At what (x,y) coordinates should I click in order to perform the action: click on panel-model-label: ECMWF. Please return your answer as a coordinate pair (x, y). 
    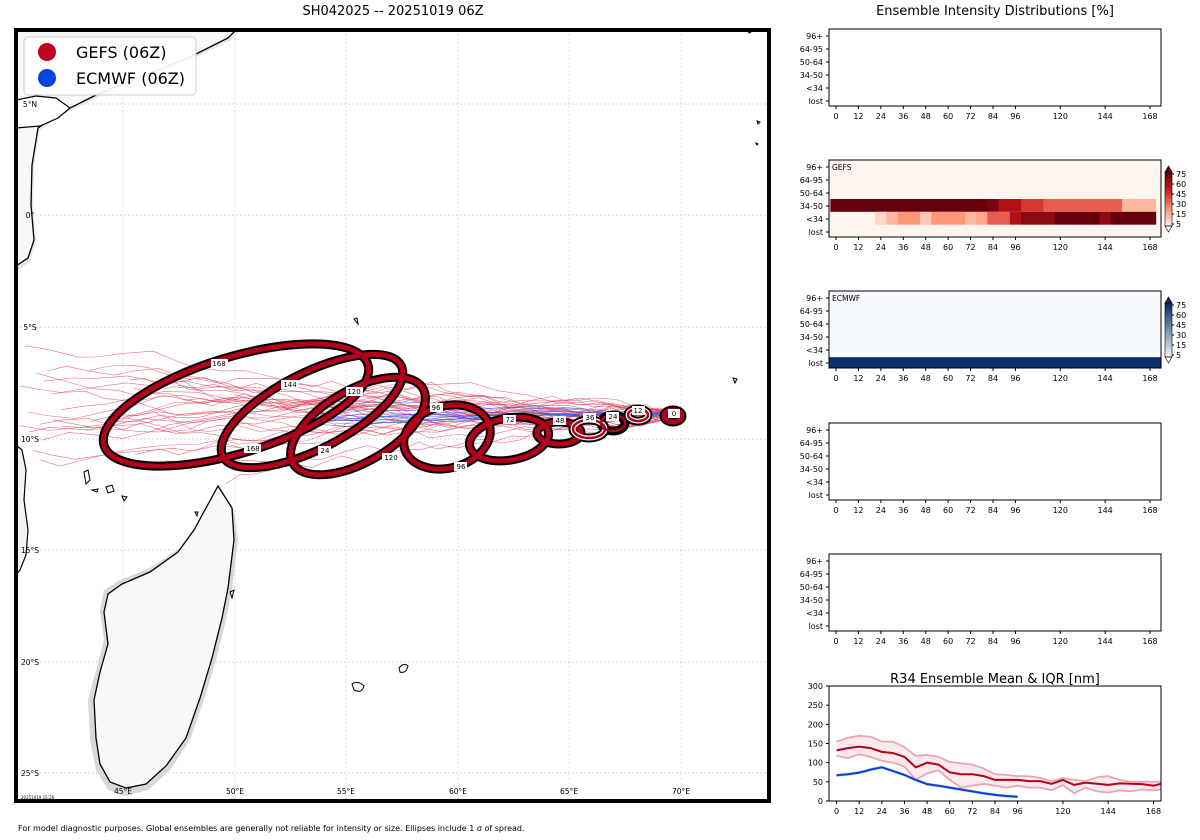
    Looking at the image, I should click on (846, 298).